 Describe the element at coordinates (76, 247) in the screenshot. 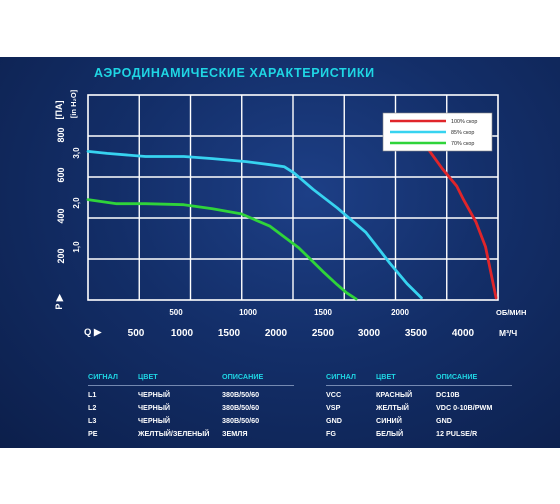

I see `y-tick-label-inh2o: 1,0` at that location.